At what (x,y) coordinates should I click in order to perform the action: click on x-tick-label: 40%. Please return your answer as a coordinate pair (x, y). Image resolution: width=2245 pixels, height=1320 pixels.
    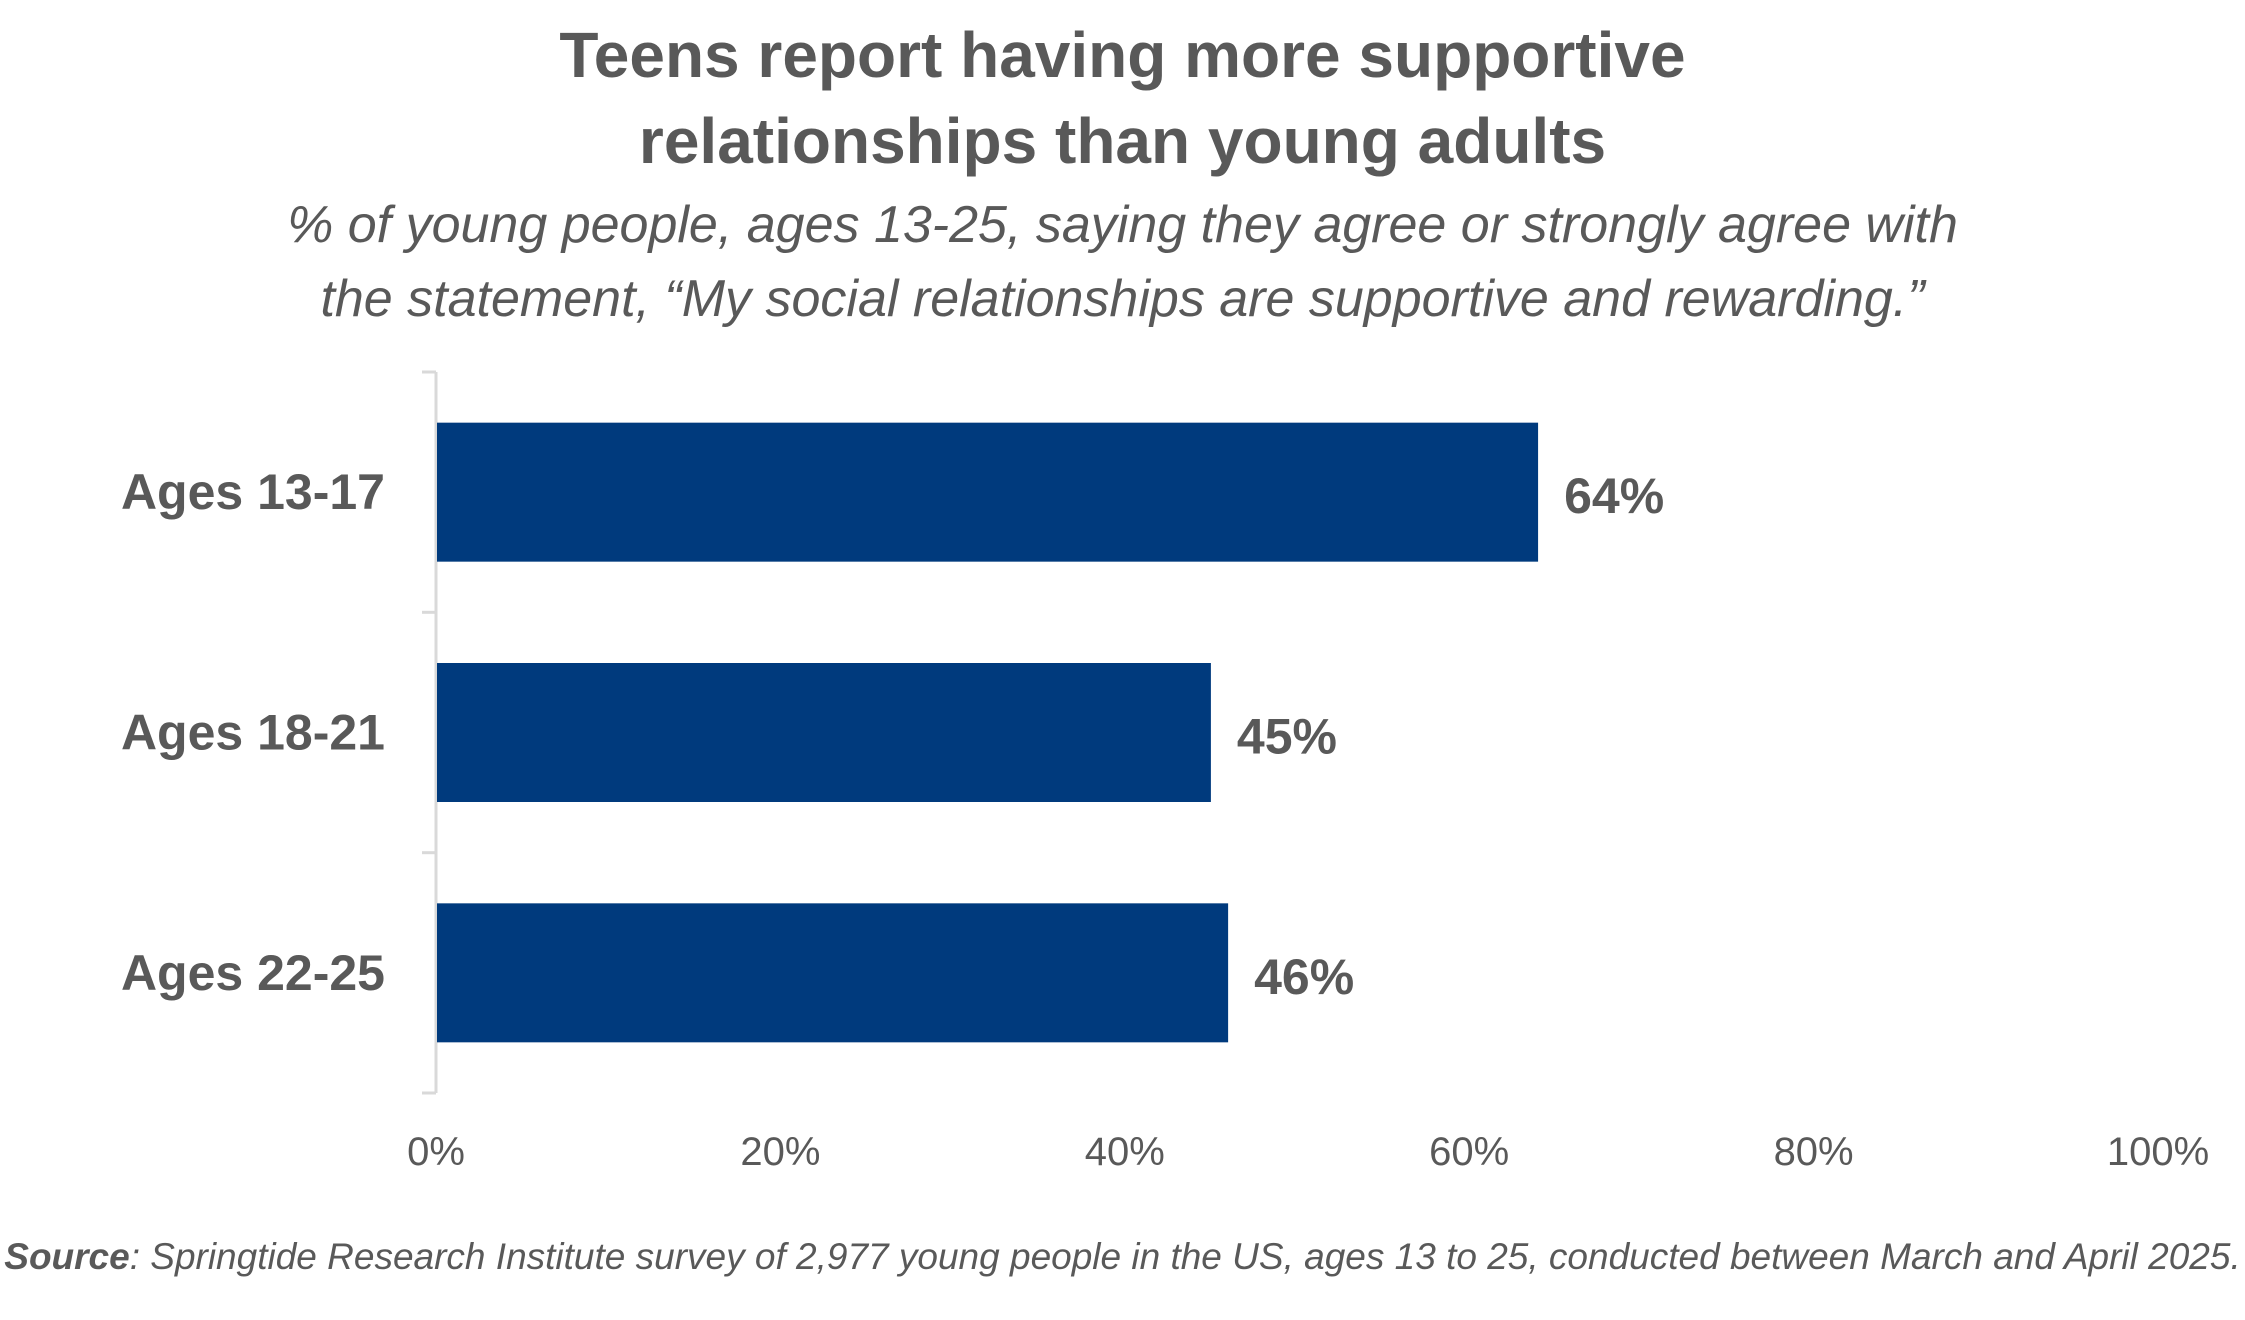
    Looking at the image, I should click on (1125, 1152).